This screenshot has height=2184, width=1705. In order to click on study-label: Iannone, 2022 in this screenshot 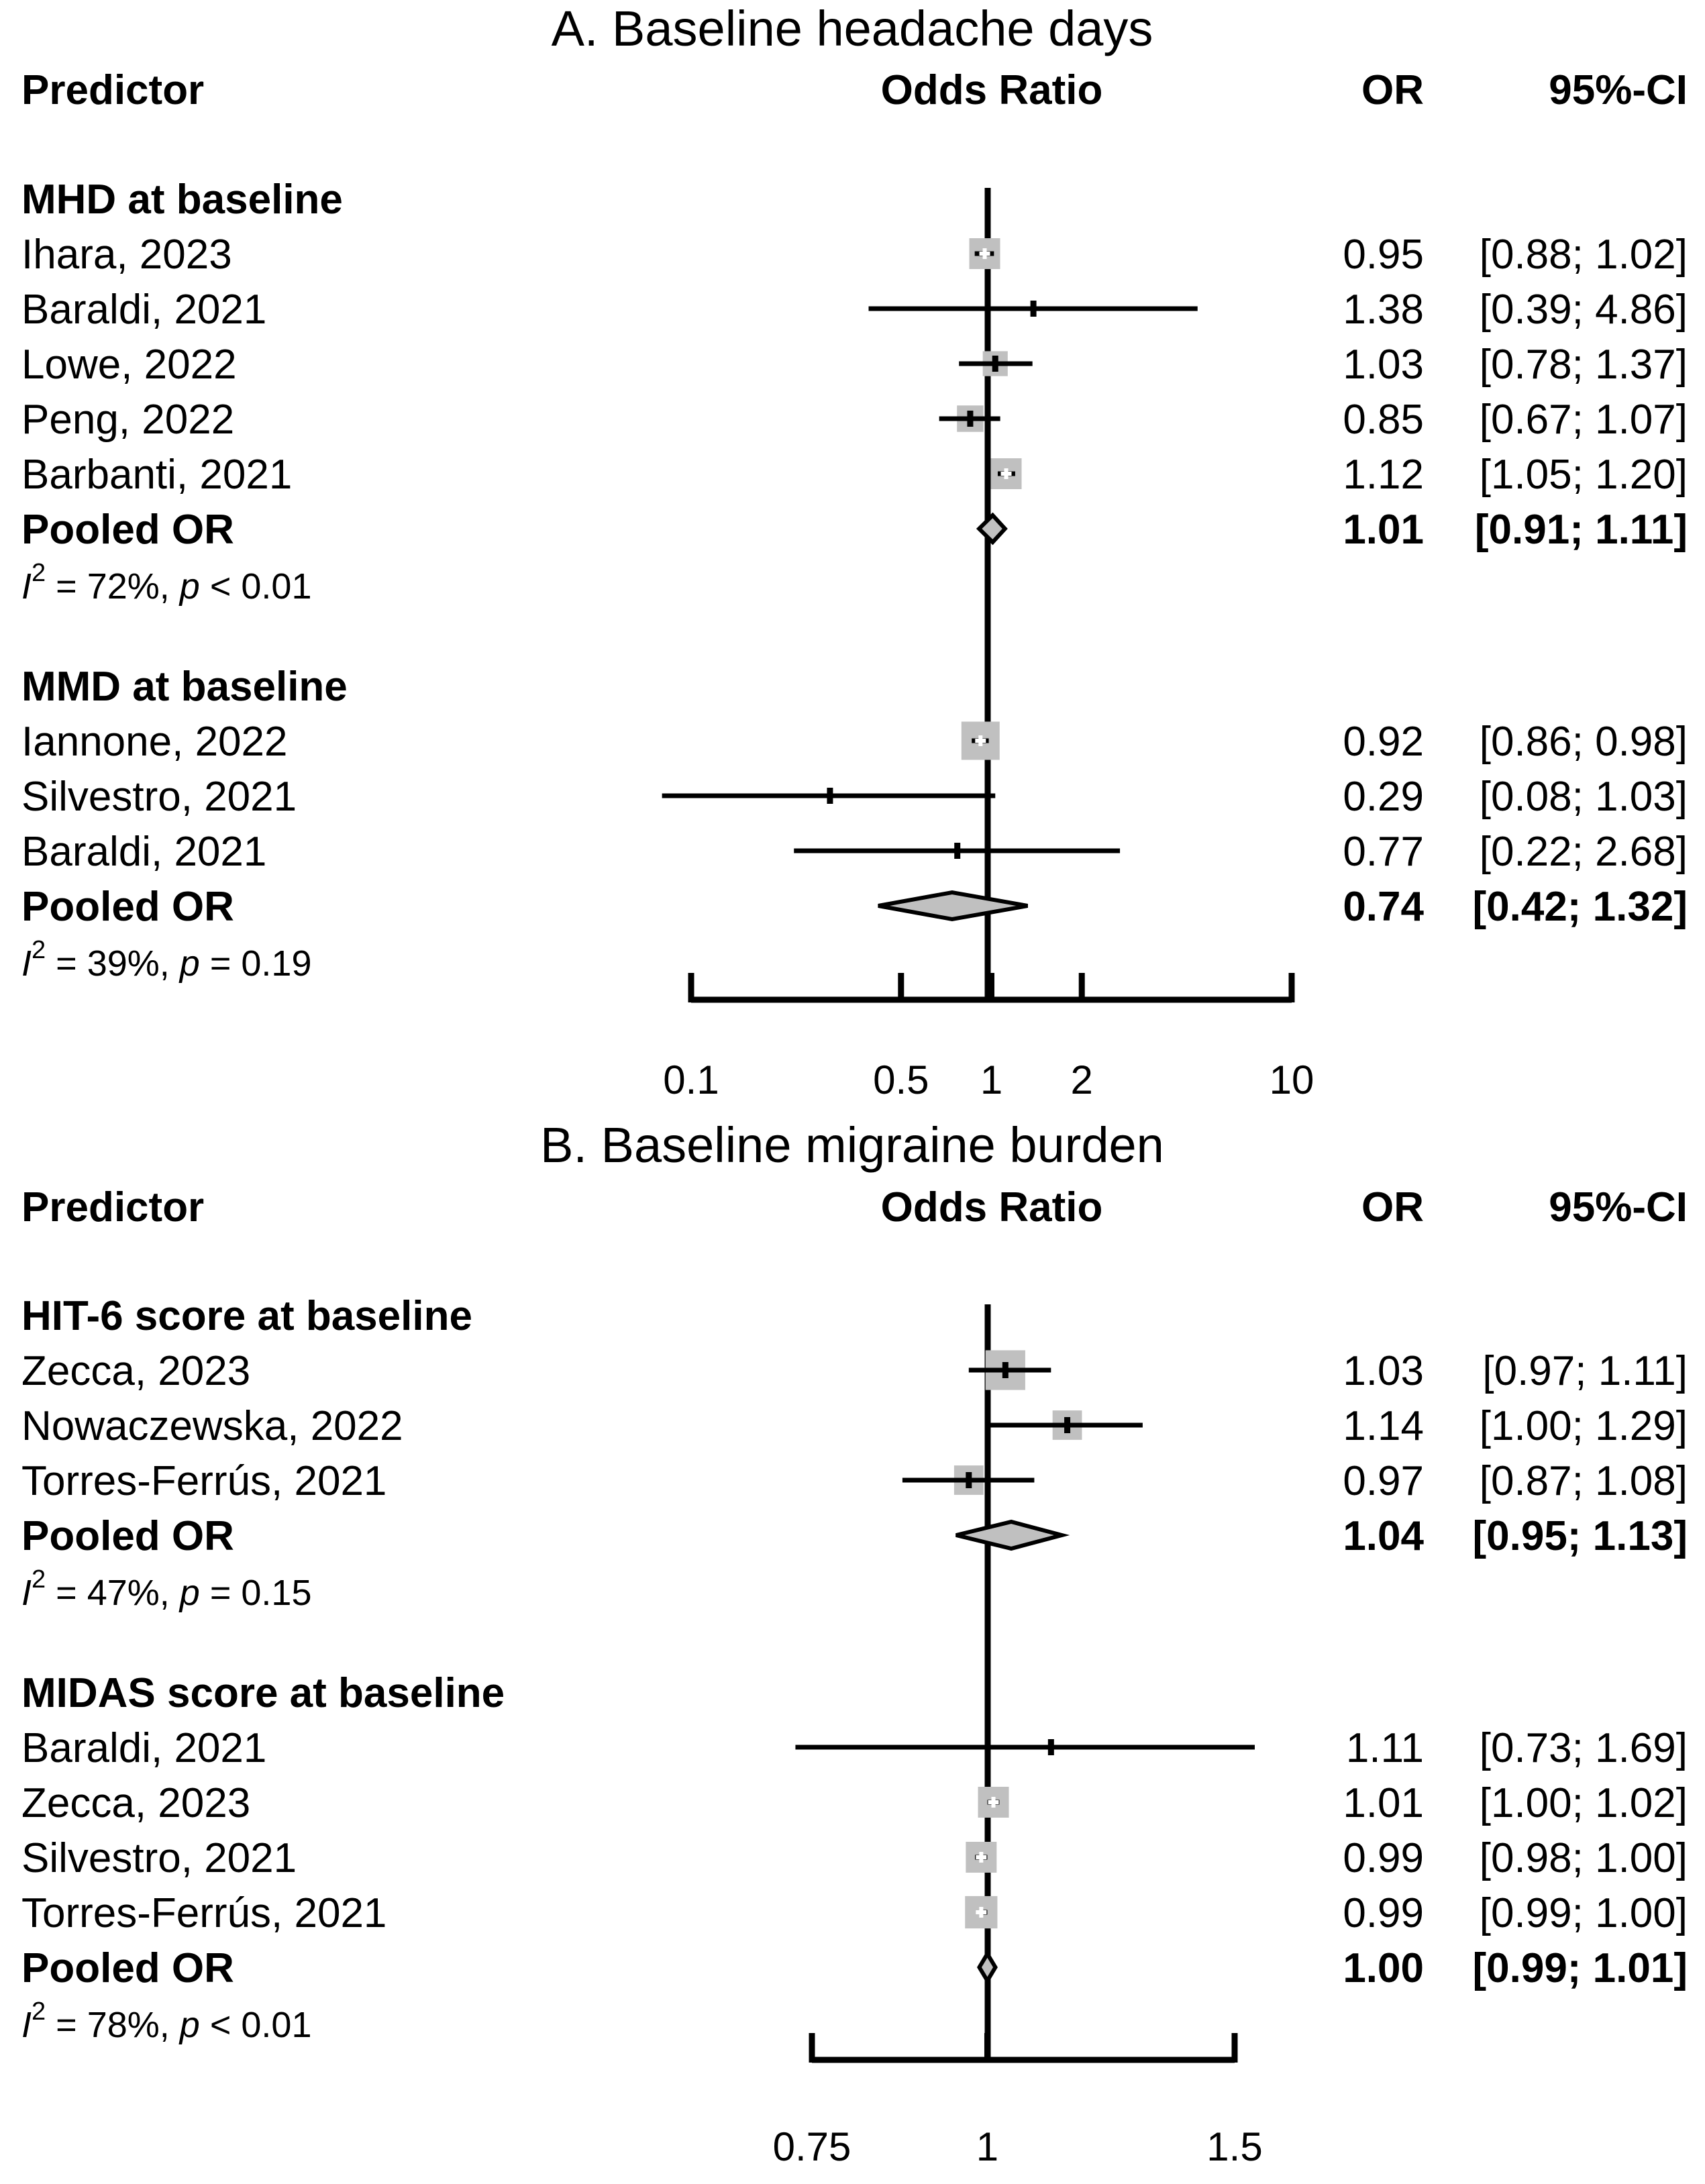, I will do `click(154, 742)`.